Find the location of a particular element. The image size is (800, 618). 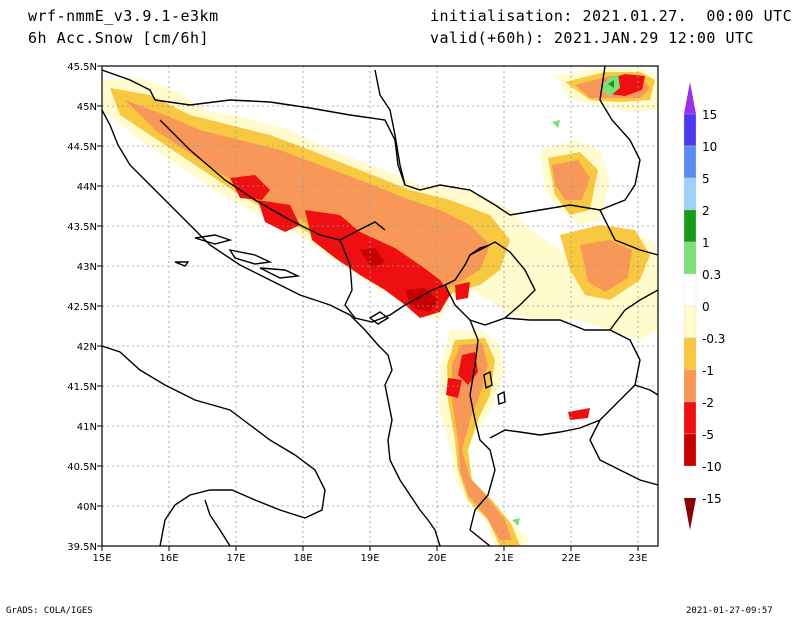

colorbar-bottom-arrow is located at coordinates (690, 514).